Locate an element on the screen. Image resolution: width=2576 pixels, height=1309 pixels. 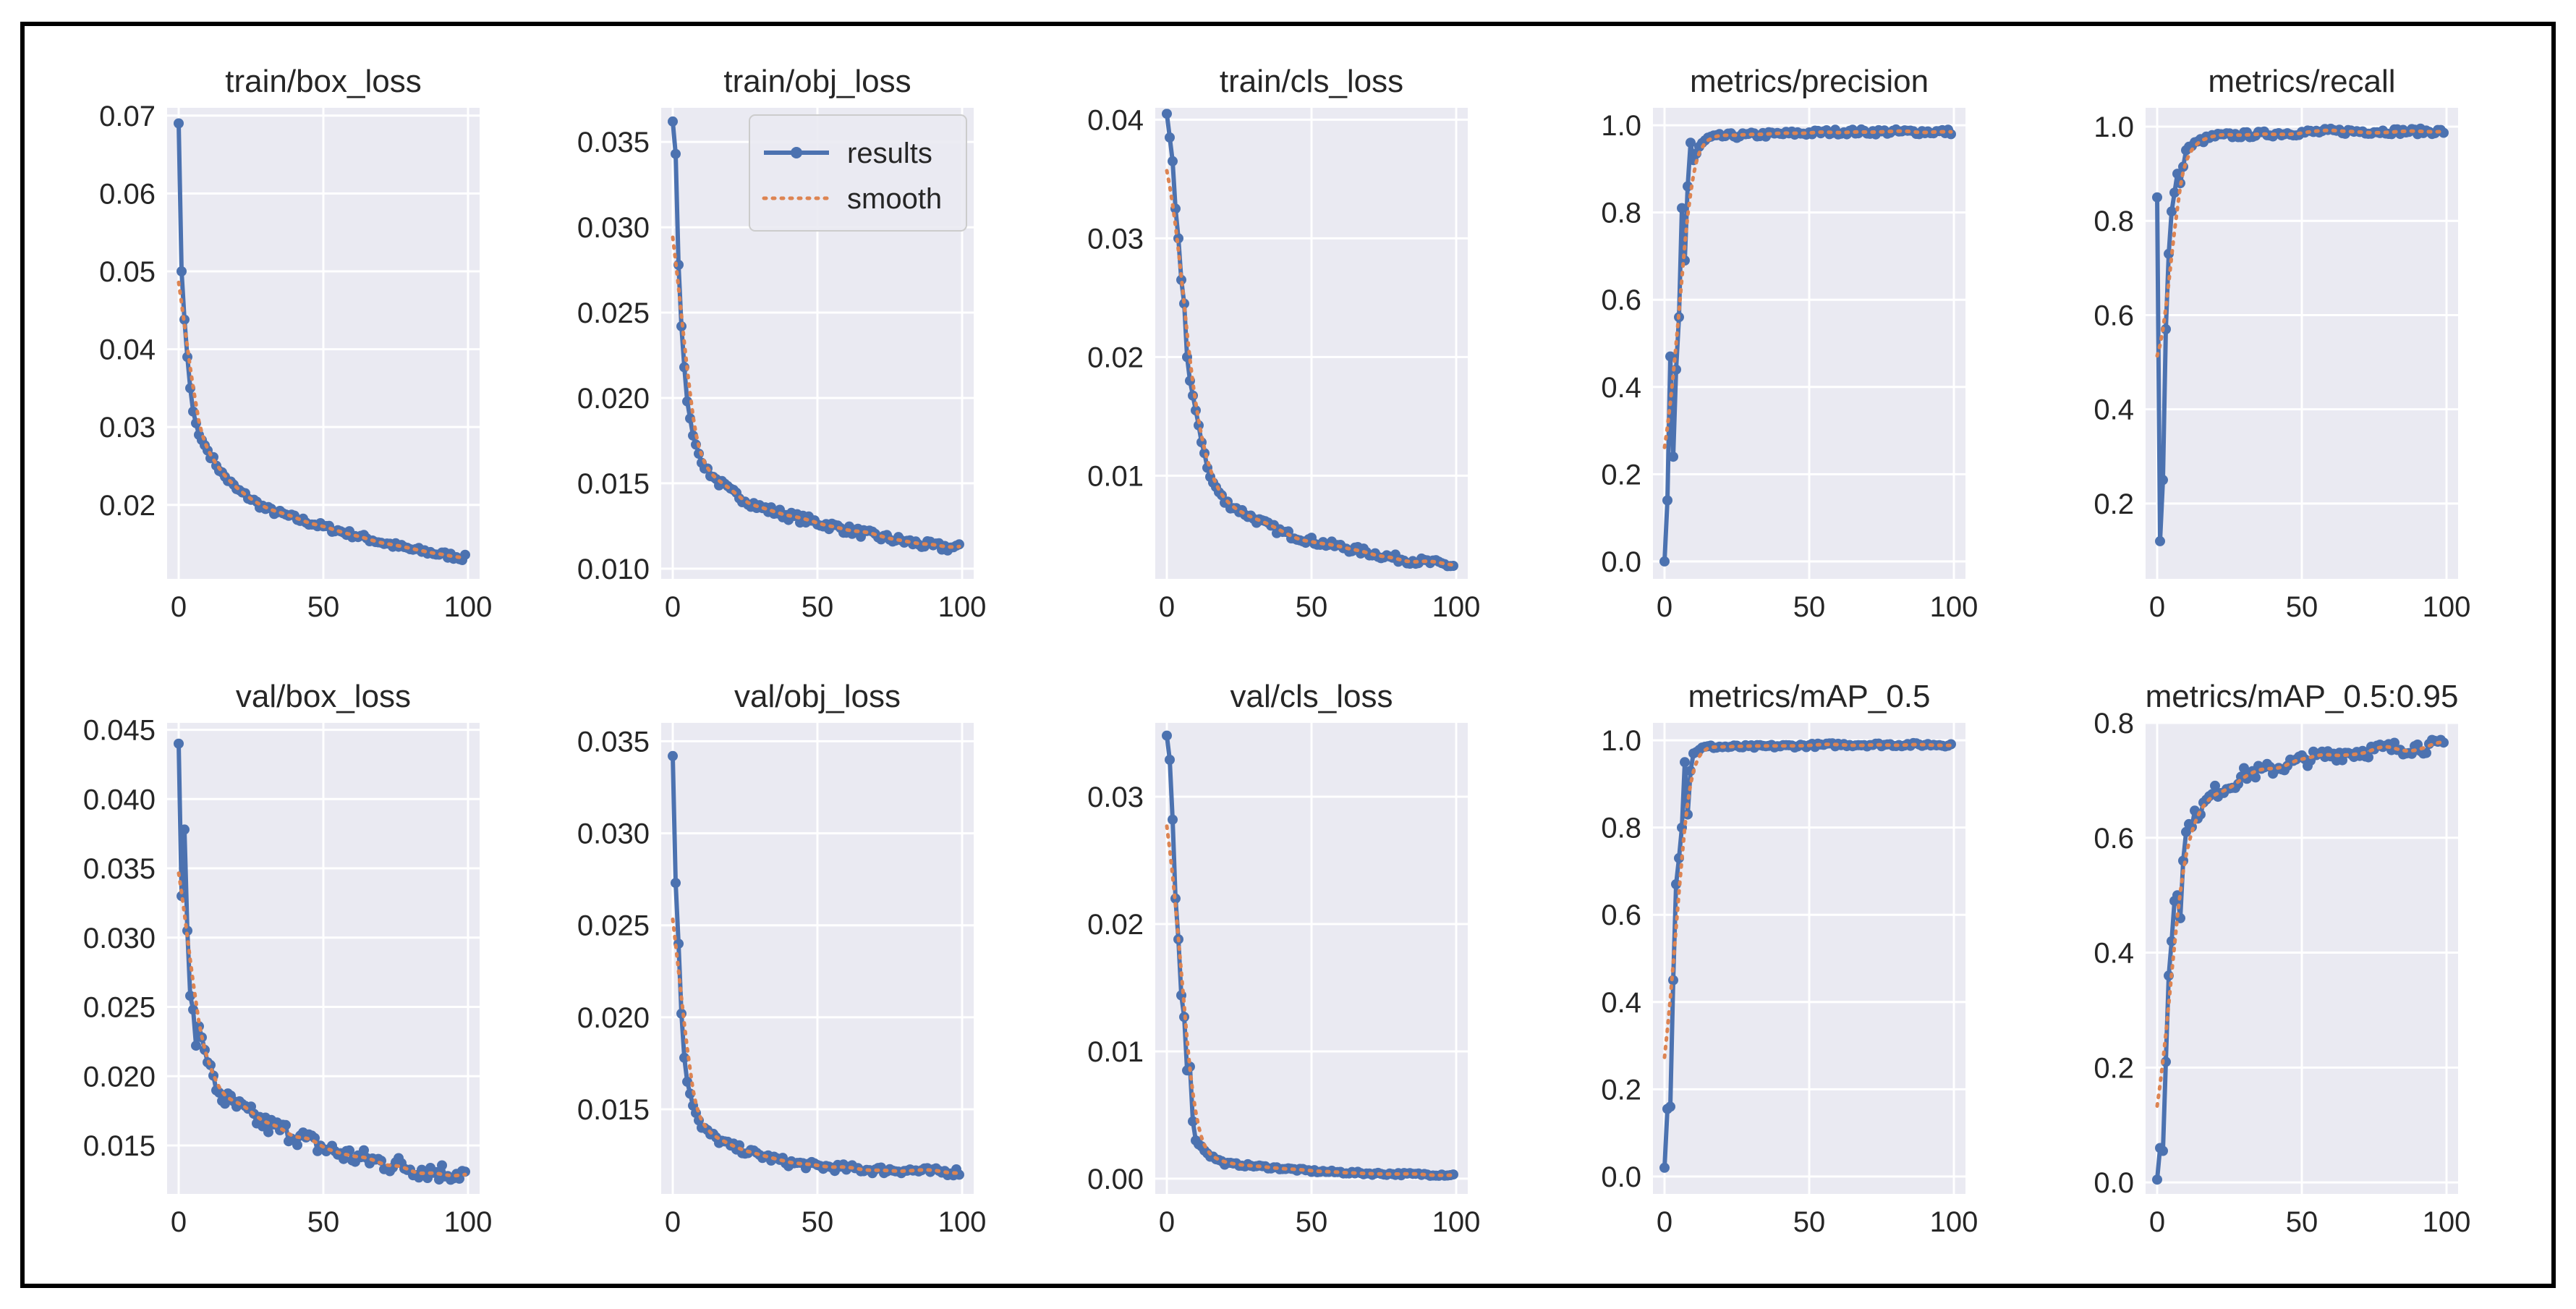
y-tick-label: 0.020 is located at coordinates (119, 1077).